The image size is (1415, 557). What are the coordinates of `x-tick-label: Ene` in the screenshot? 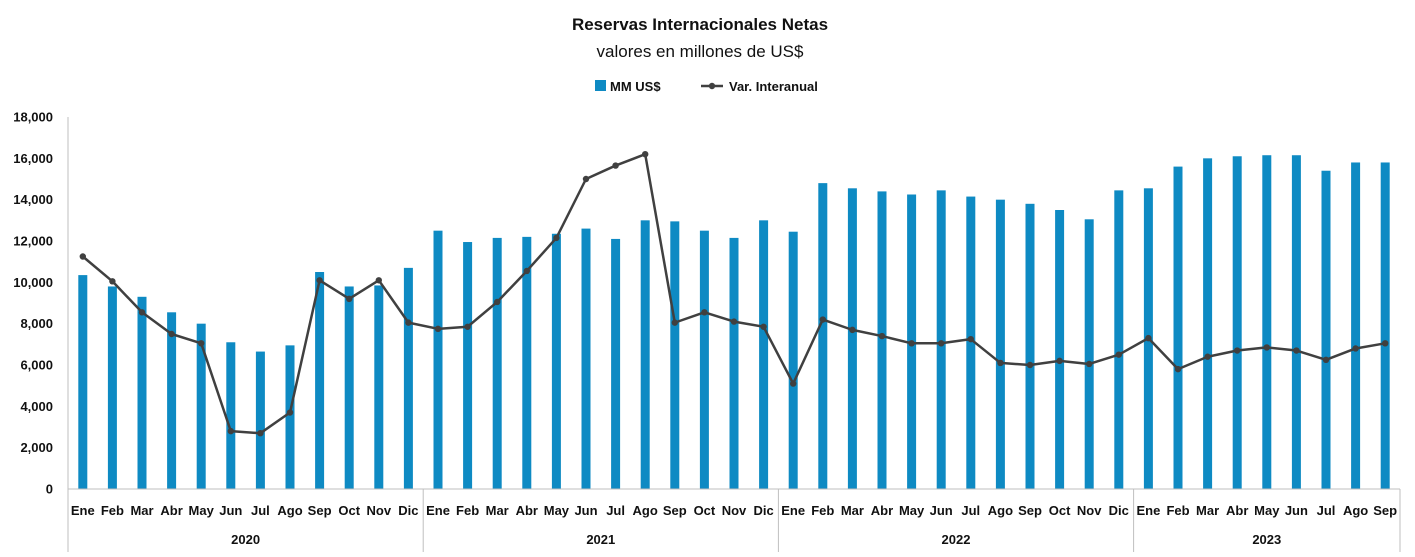 It's located at (1148, 510).